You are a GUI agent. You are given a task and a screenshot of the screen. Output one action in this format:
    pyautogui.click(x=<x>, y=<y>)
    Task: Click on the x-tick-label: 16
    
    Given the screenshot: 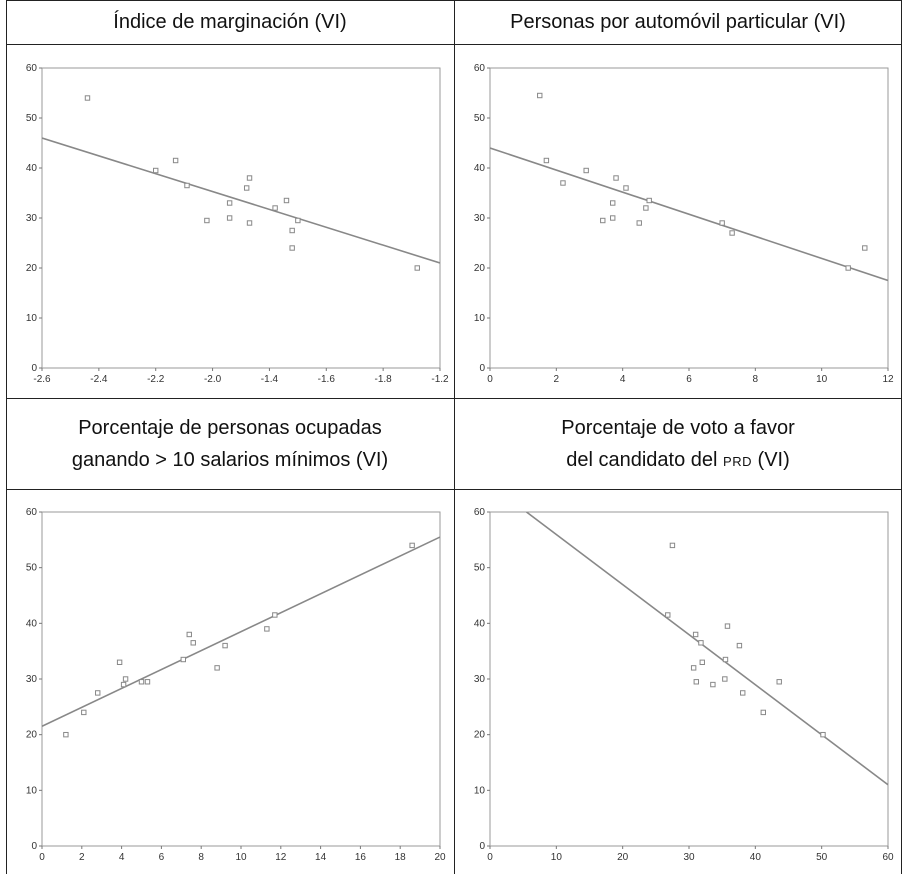 What is the action you would take?
    pyautogui.click(x=361, y=857)
    